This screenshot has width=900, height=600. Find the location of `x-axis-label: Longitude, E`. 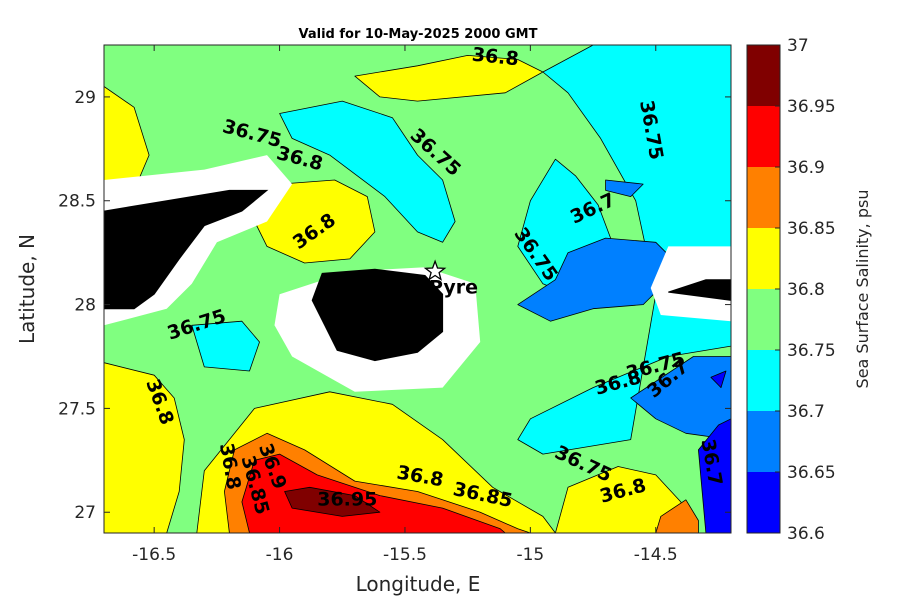

x-axis-label: Longitude, E is located at coordinates (418, 584).